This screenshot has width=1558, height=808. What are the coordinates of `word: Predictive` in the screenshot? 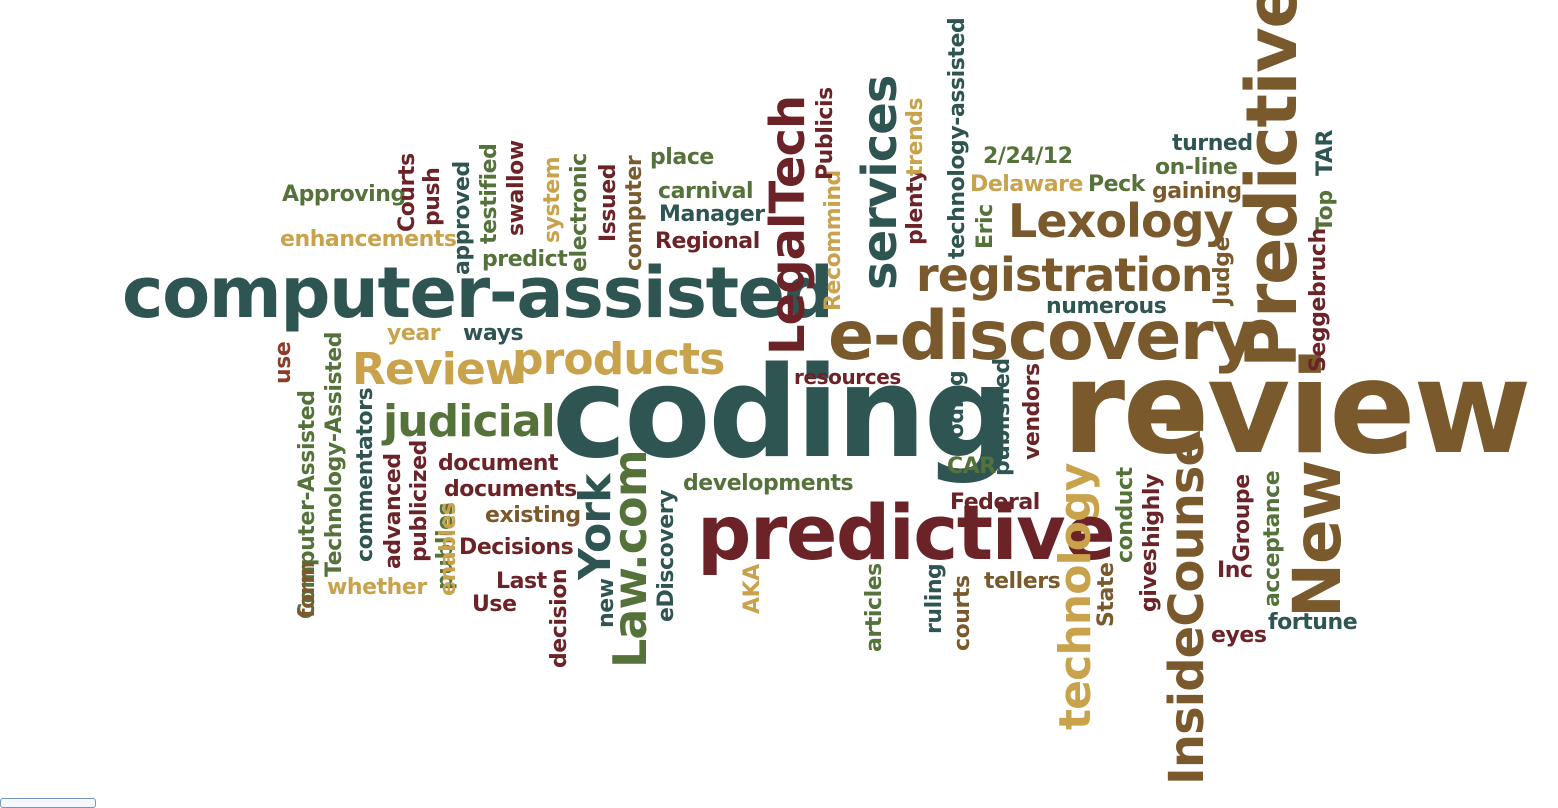 It's located at (1272, 184).